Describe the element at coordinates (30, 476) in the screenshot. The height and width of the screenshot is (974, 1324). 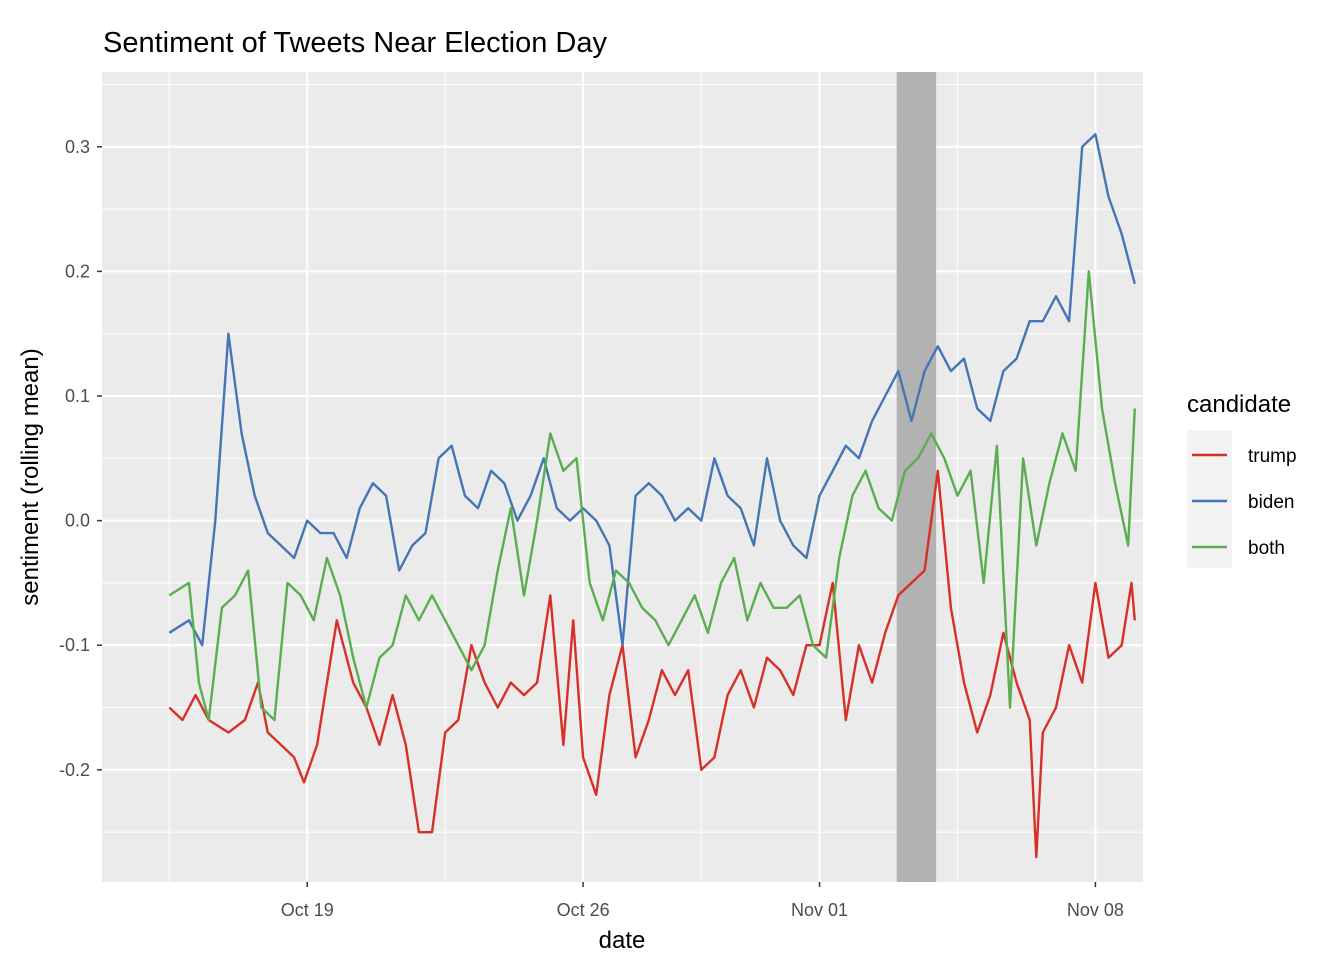
I see `y-axis-title: sentiment (rolling mean)` at that location.